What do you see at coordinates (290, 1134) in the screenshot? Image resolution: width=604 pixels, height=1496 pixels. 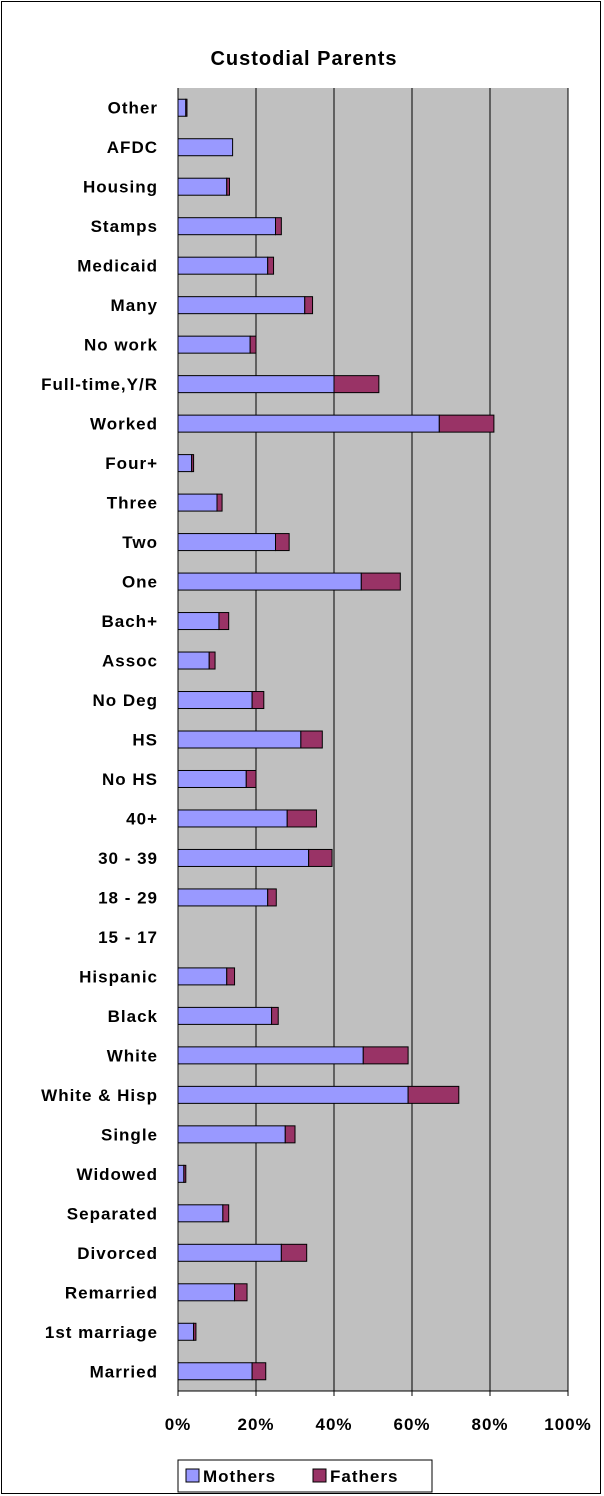 I see `bar-fathers-single` at bounding box center [290, 1134].